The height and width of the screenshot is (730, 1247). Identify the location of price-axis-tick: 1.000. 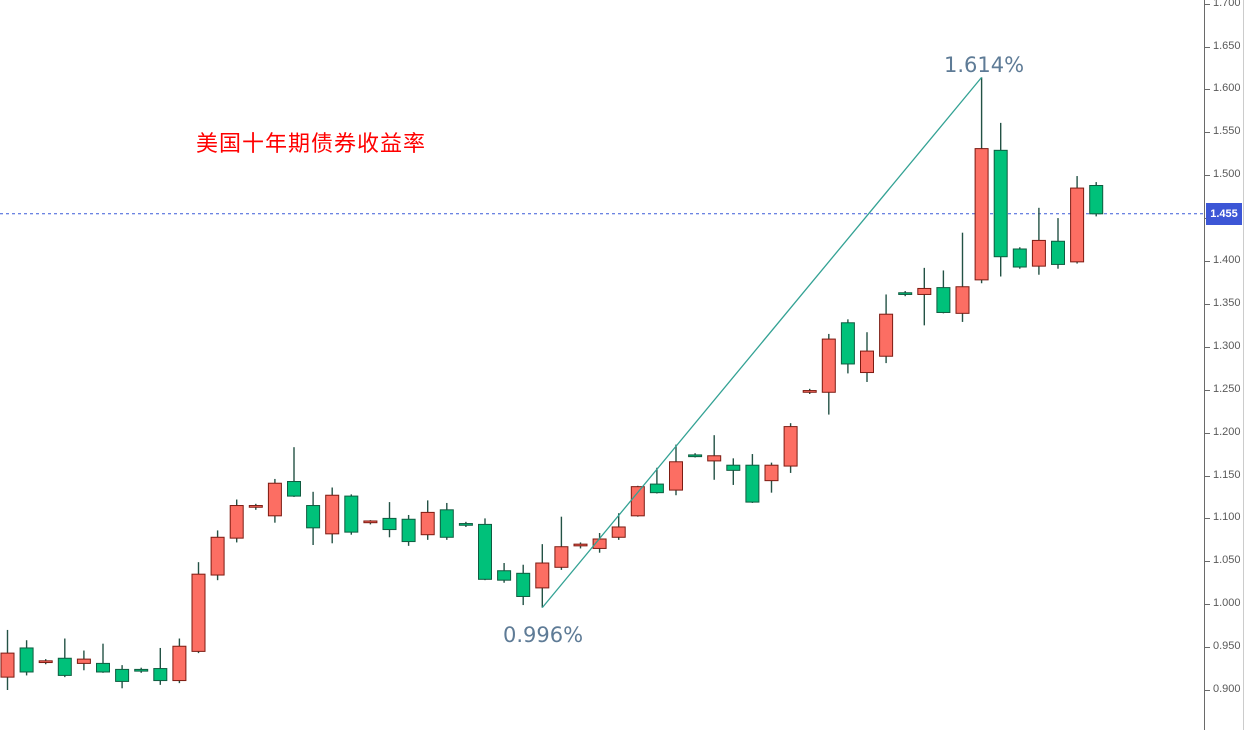
(1223, 604).